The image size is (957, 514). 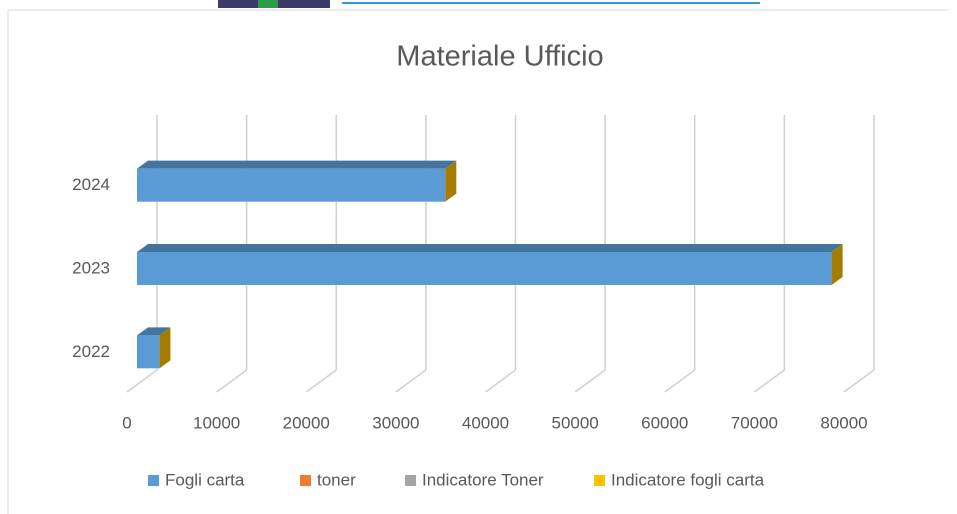 What do you see at coordinates (126, 422) in the screenshot?
I see `x-tick-label: 0` at bounding box center [126, 422].